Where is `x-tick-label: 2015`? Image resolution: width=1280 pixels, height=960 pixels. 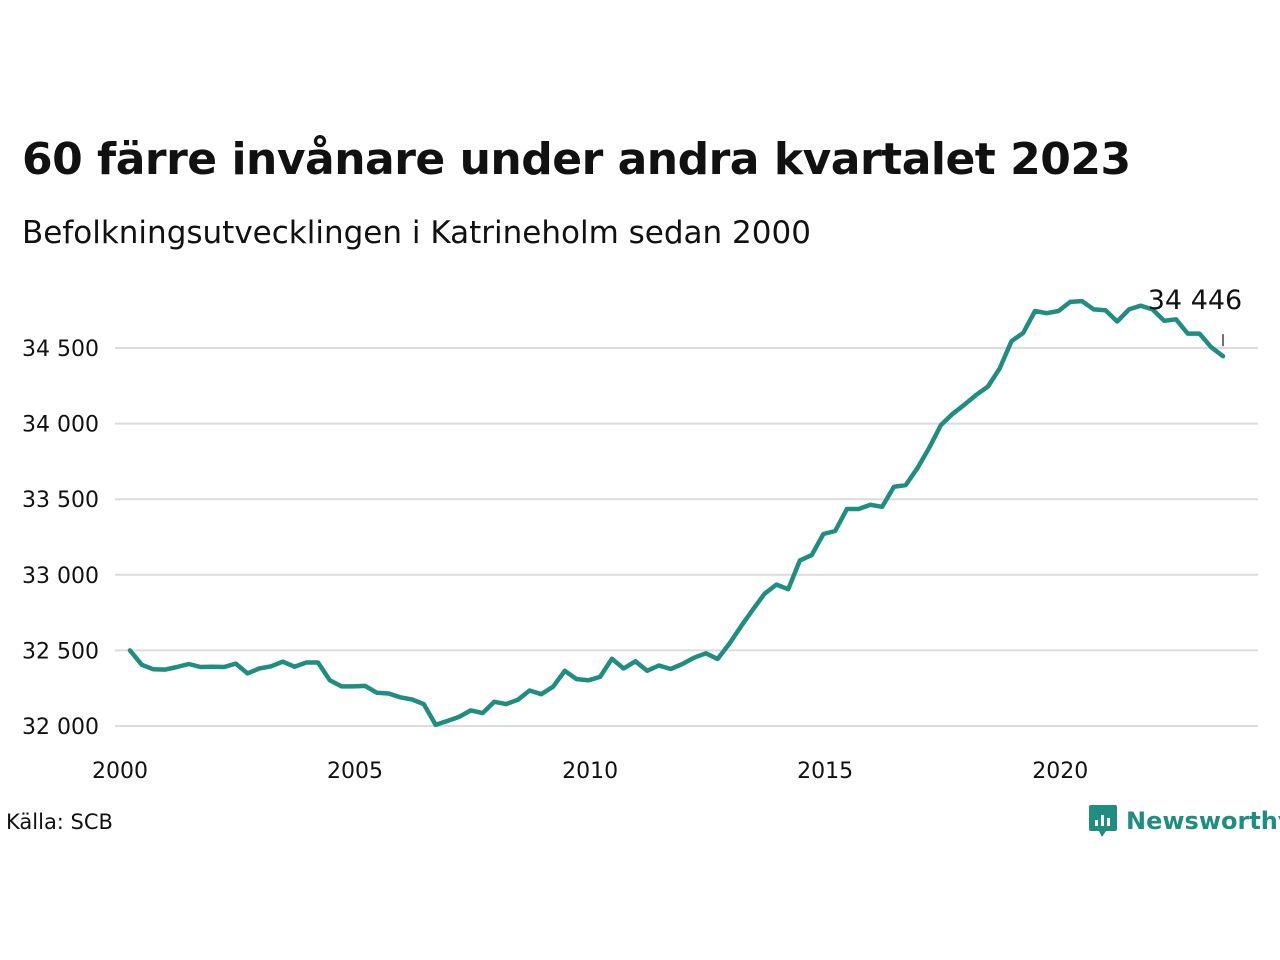
x-tick-label: 2015 is located at coordinates (825, 771).